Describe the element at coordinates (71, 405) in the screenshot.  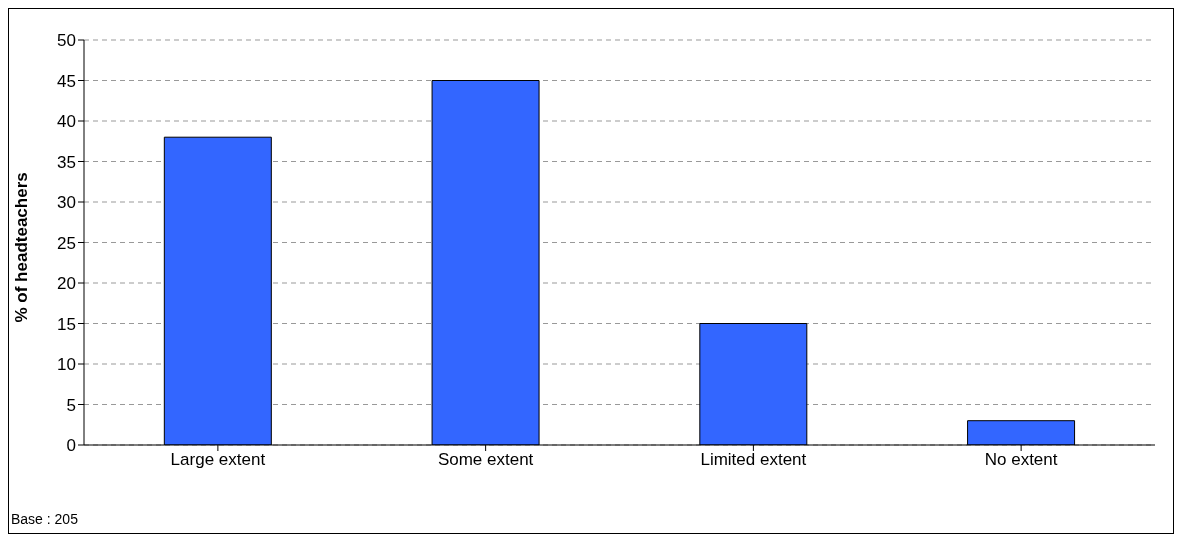
I see `y-tick-label: 5` at that location.